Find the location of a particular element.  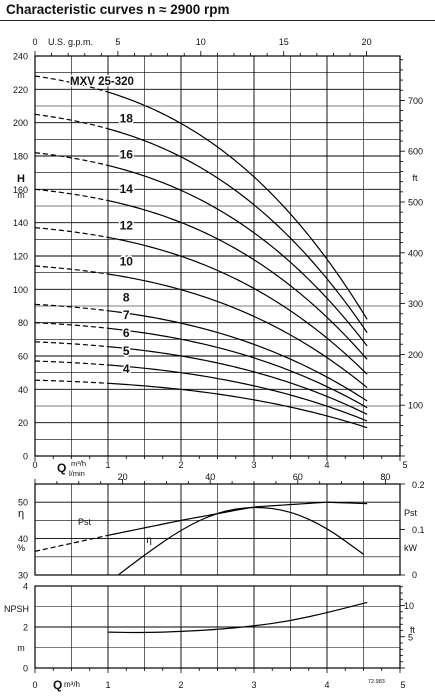

gpm-tick-label: 0 is located at coordinates (34, 42).